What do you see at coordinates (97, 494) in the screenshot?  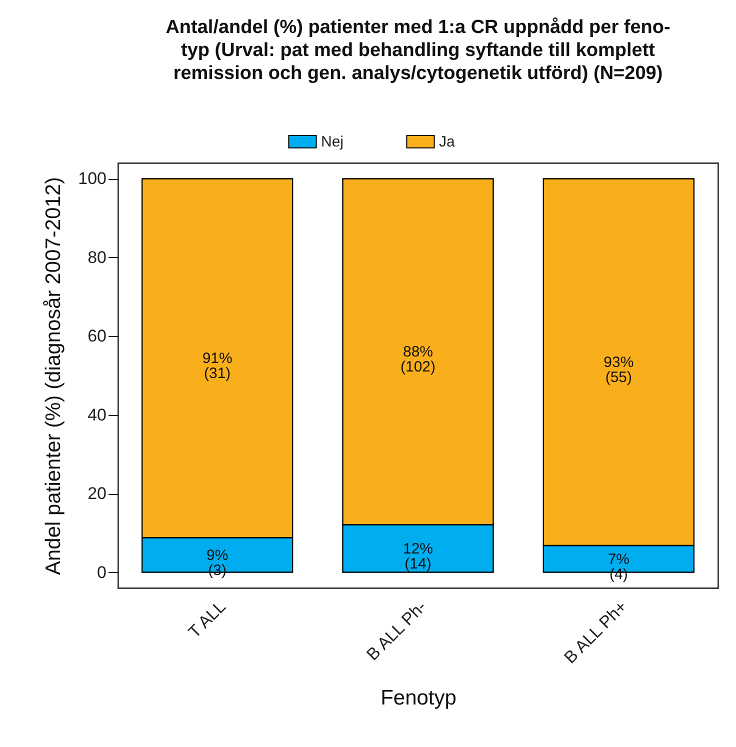 I see `y-tick-label: 20` at bounding box center [97, 494].